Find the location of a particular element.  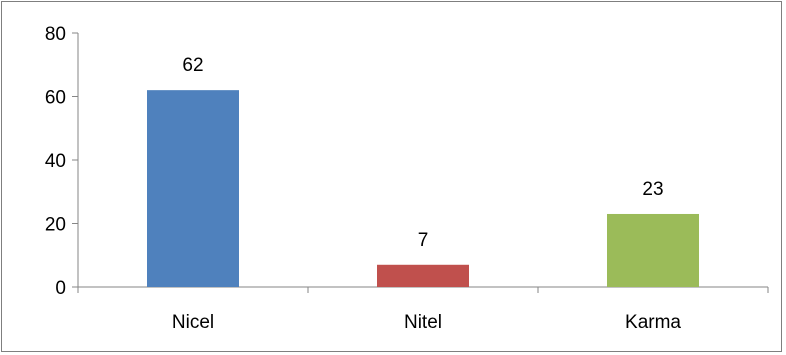

bar-karma is located at coordinates (653, 250).